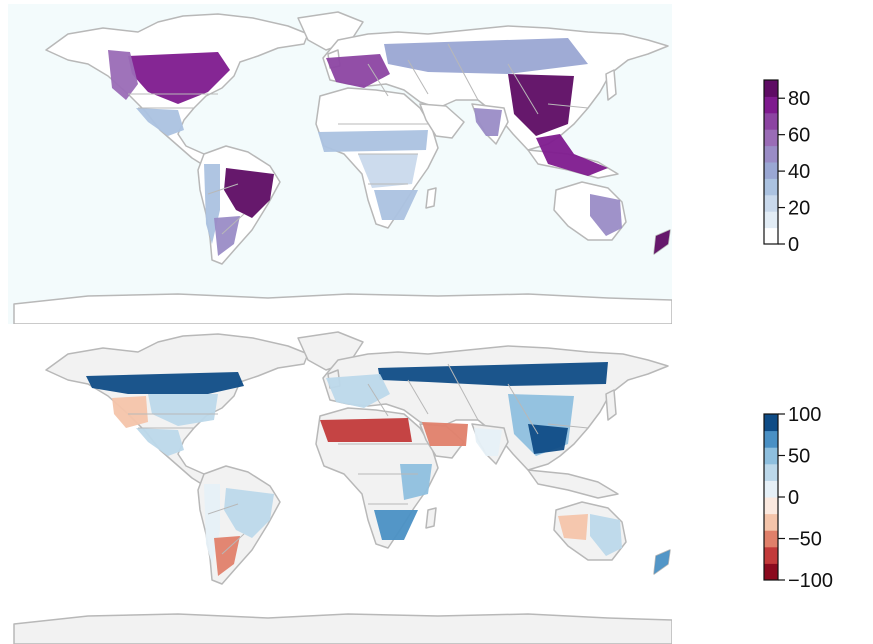 The image size is (873, 644). I want to click on region-canada-boreal, so click(165, 383).